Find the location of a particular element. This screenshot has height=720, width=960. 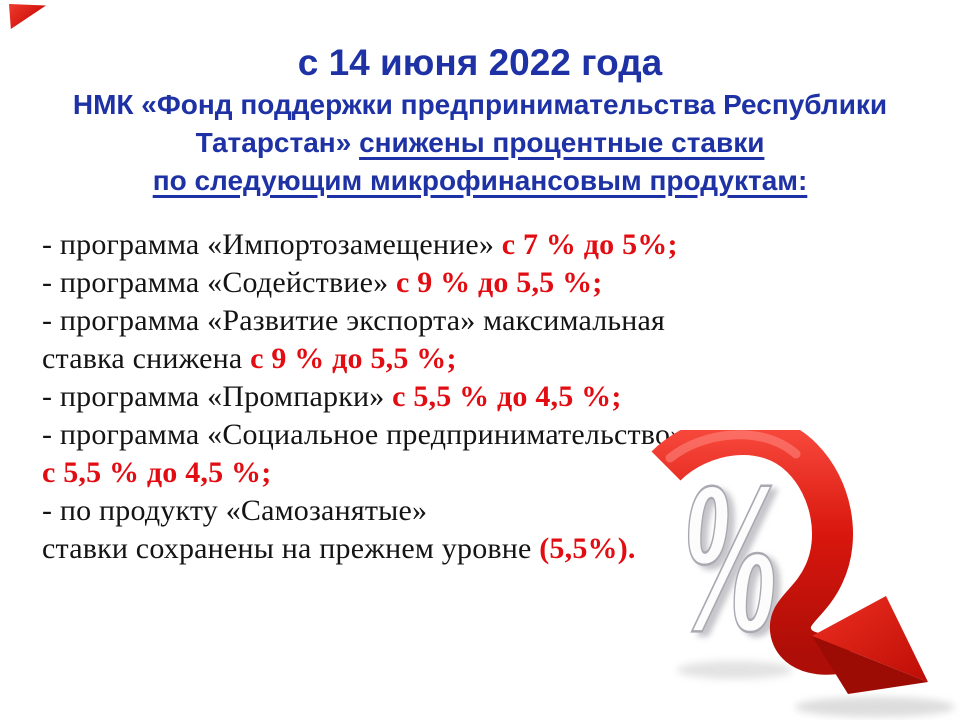

rate-highlight: с 7 % до 5%; is located at coordinates (589, 244).